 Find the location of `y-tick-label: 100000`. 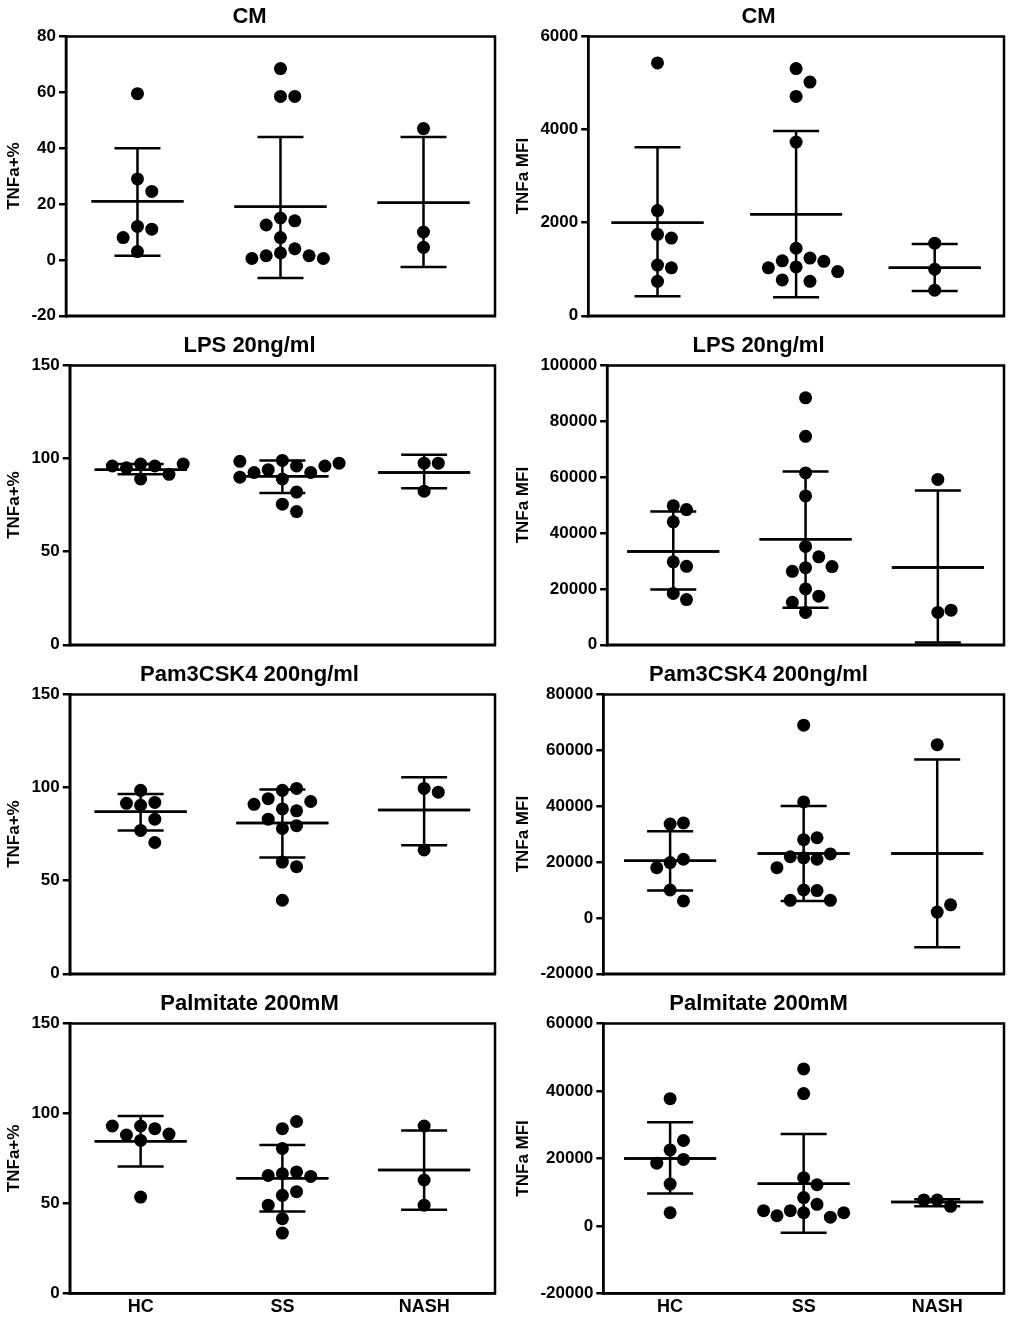

y-tick-label: 100000 is located at coordinates (569, 365).